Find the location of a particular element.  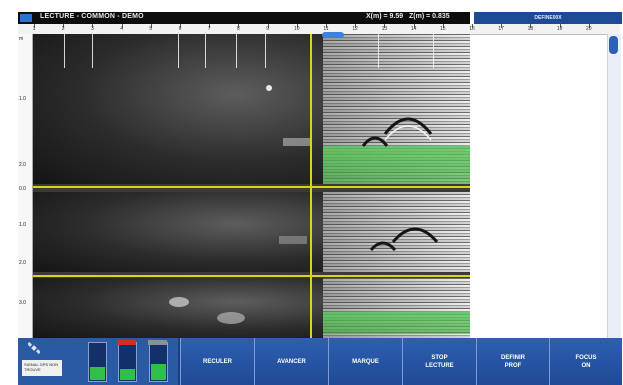

signal-gauge is located at coordinates (127, 361).